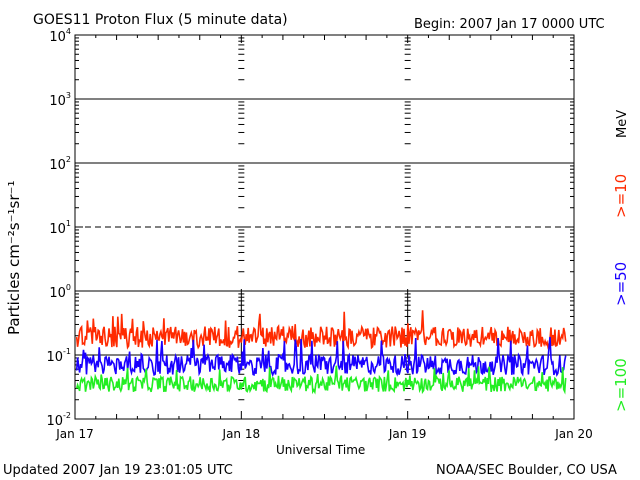 The image size is (640, 480). What do you see at coordinates (622, 124) in the screenshot?
I see `legend-units: MeV` at bounding box center [622, 124].